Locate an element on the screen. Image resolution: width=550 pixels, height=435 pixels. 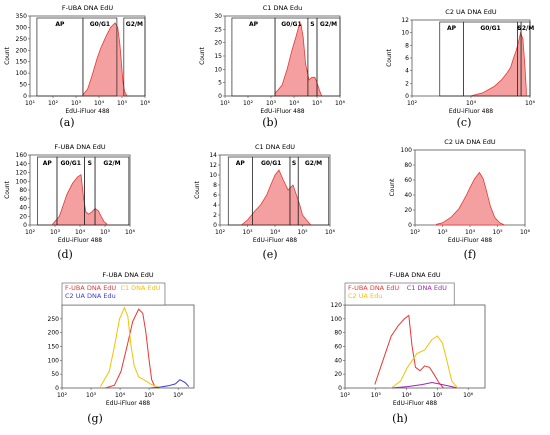
panel-caption: (f) is located at coordinates (470, 254).